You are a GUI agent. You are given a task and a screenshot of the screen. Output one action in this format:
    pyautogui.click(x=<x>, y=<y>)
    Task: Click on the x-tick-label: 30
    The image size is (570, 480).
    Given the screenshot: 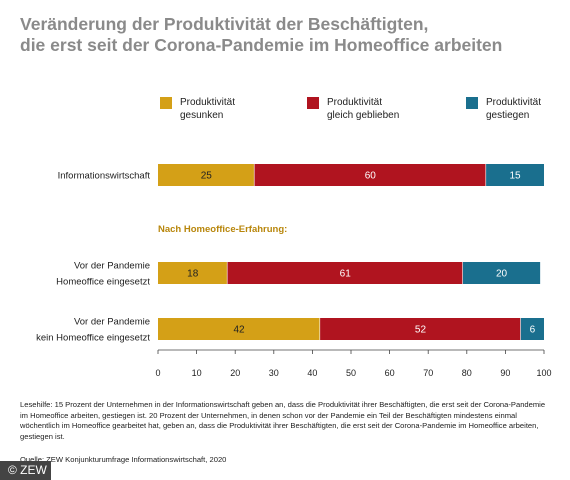 What is the action you would take?
    pyautogui.click(x=274, y=373)
    